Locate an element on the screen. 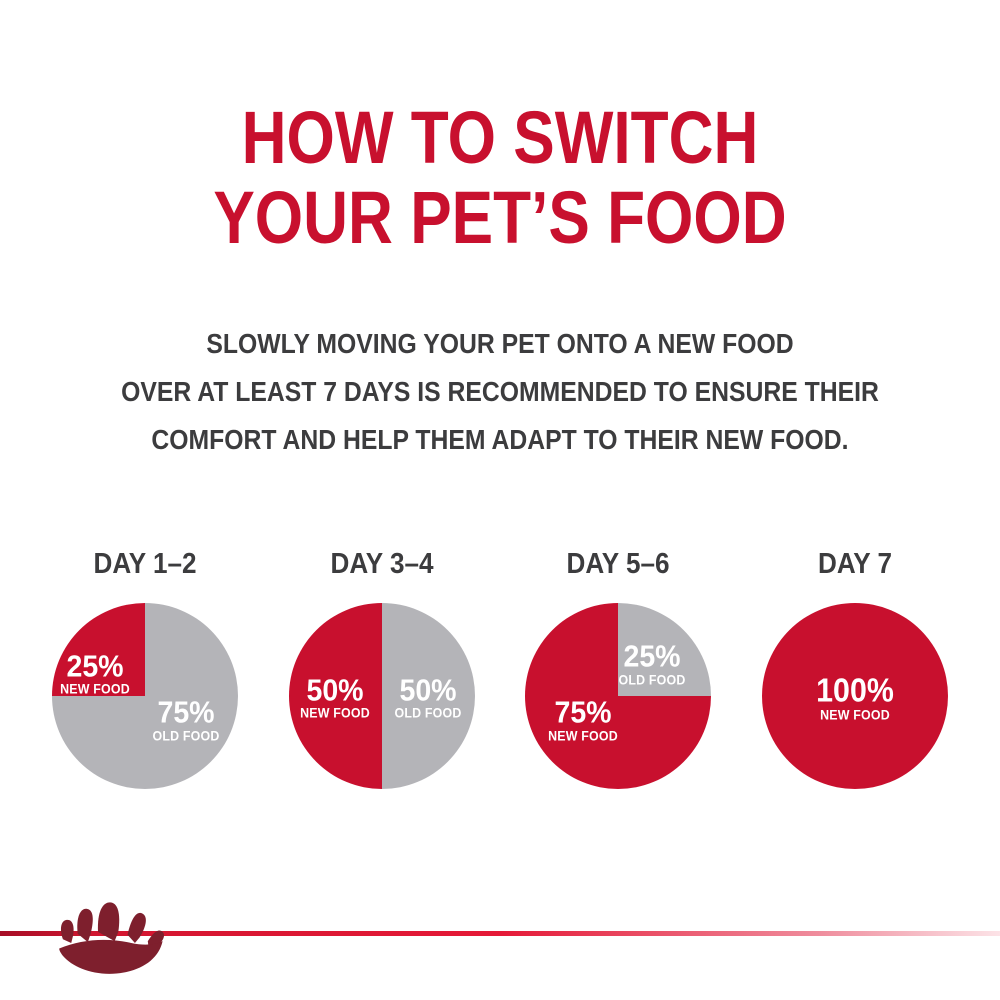 Image resolution: width=1000 pixels, height=1000 pixels. chart-title-day-7: DAY 7 is located at coordinates (854, 564).